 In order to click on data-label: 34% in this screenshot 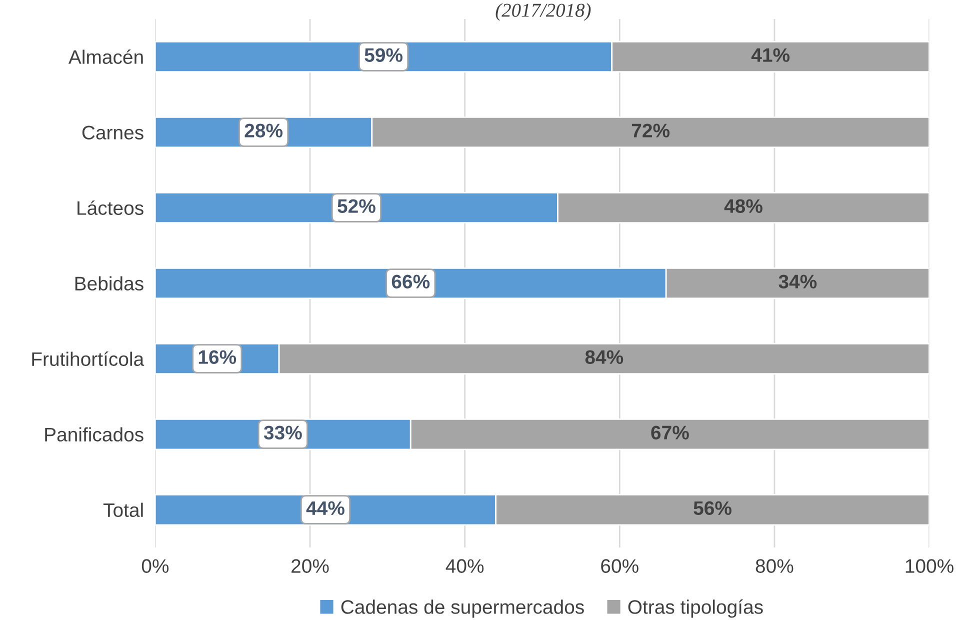, I will do `click(797, 281)`.